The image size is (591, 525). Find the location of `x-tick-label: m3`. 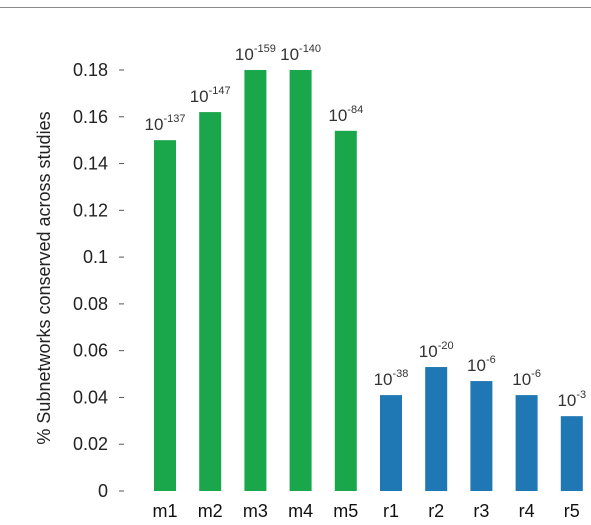

x-tick-label: m3 is located at coordinates (255, 511).